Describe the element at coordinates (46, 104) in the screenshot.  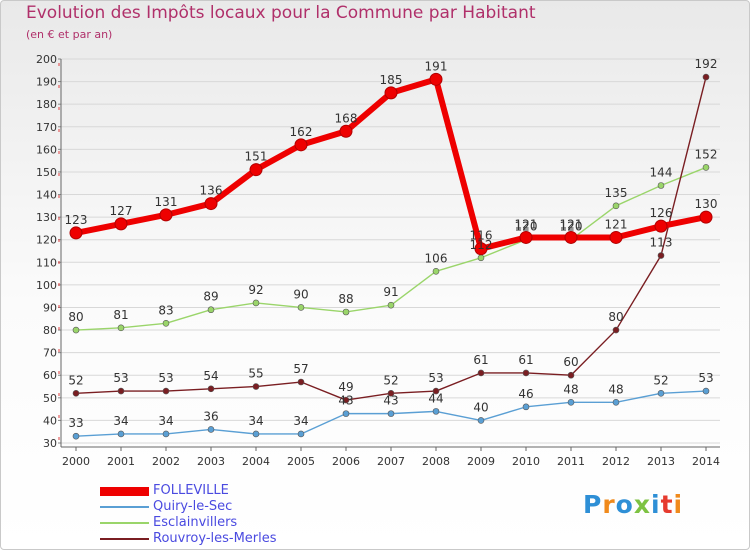
I see `y-tick-label: 180` at that location.